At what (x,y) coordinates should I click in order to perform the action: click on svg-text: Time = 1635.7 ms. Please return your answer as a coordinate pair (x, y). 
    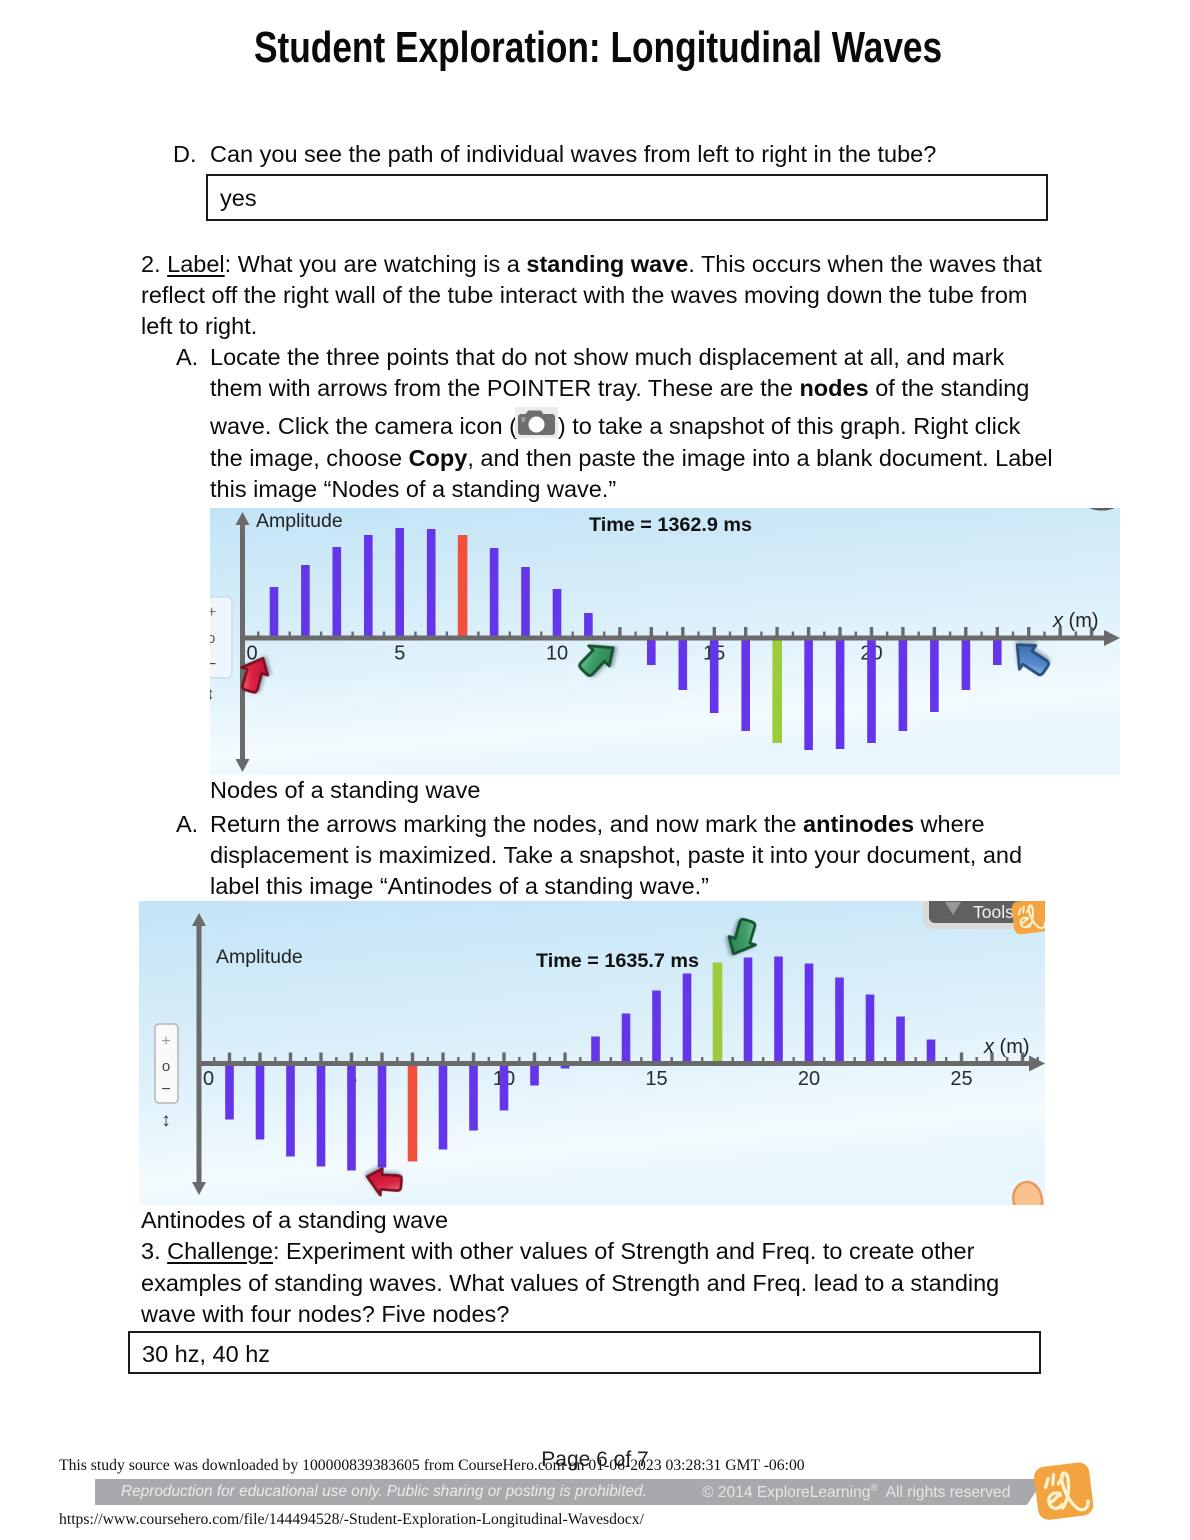
    Looking at the image, I should click on (617, 961).